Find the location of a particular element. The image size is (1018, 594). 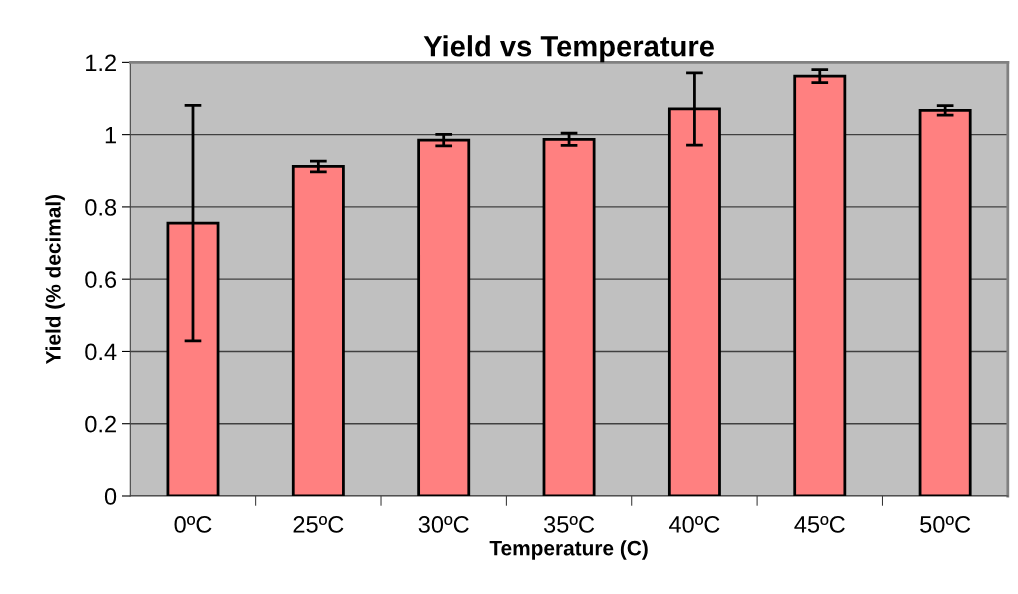

x-tick-label: 50ºC is located at coordinates (945, 524).